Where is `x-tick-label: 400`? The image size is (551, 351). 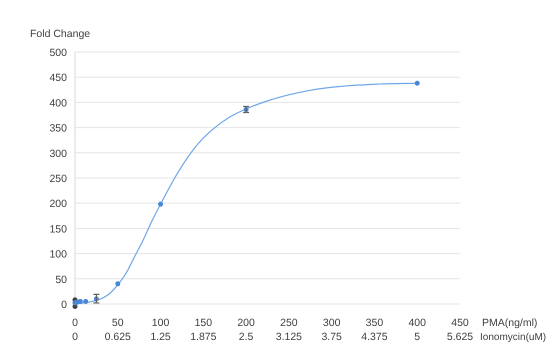 x-tick-label: 400 is located at coordinates (417, 323).